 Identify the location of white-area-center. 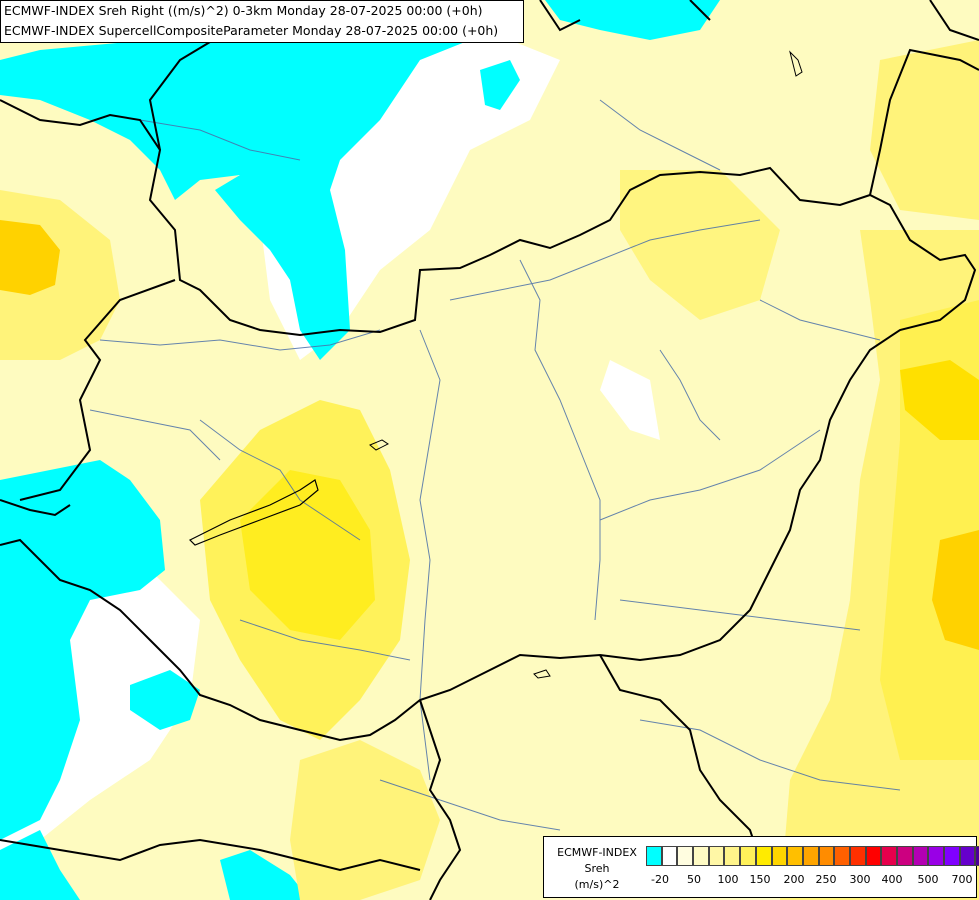
(630, 400).